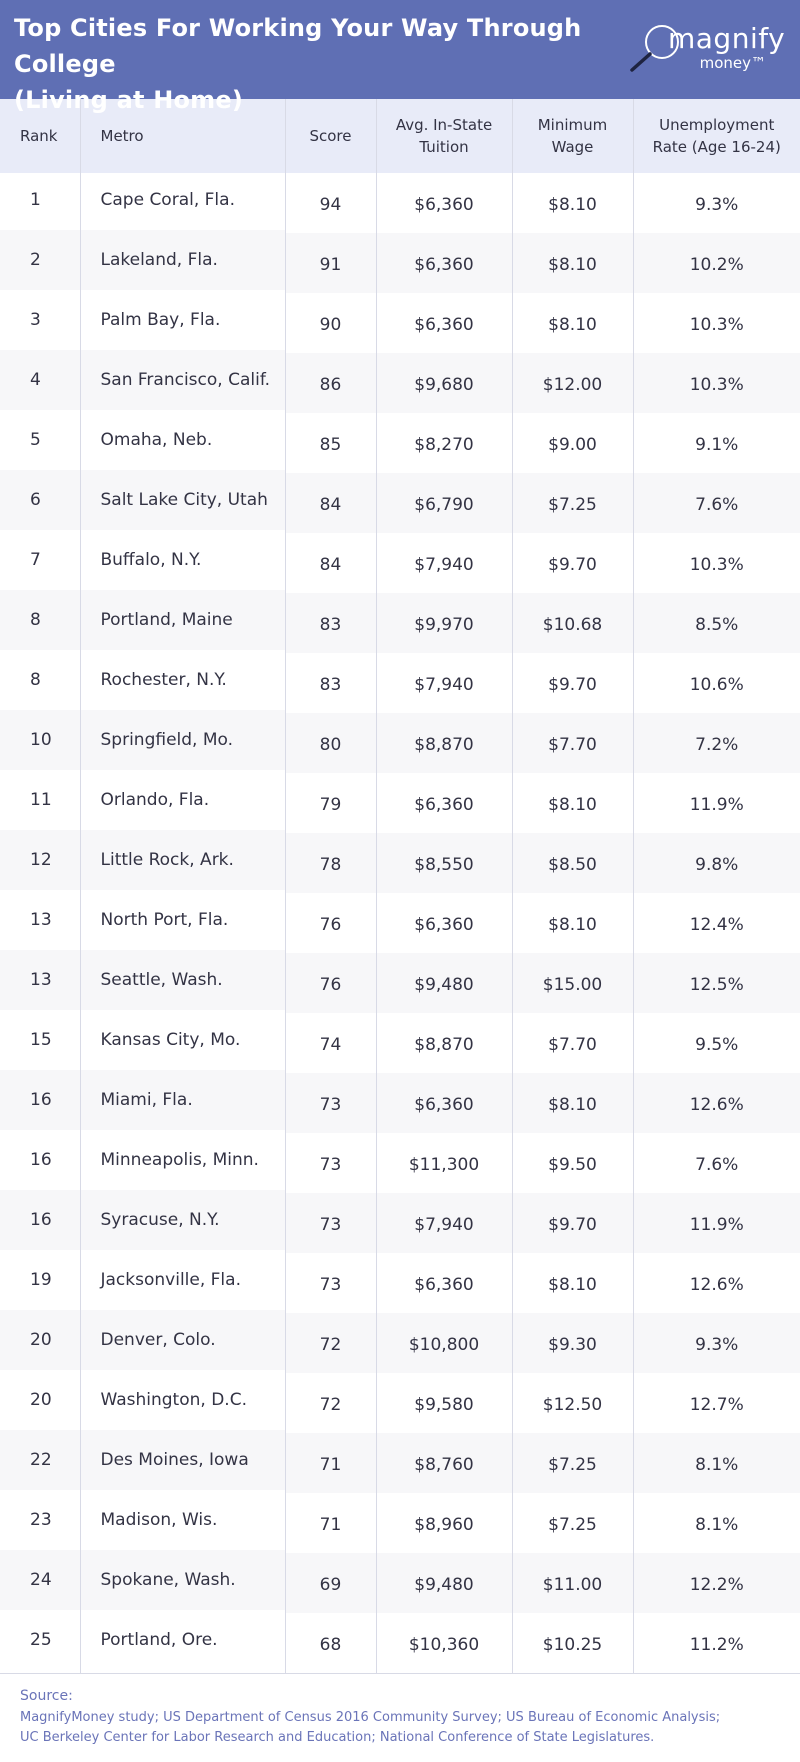 The image size is (800, 1762). I want to click on unemployment-rate-cell: 12.2%, so click(716, 1585).